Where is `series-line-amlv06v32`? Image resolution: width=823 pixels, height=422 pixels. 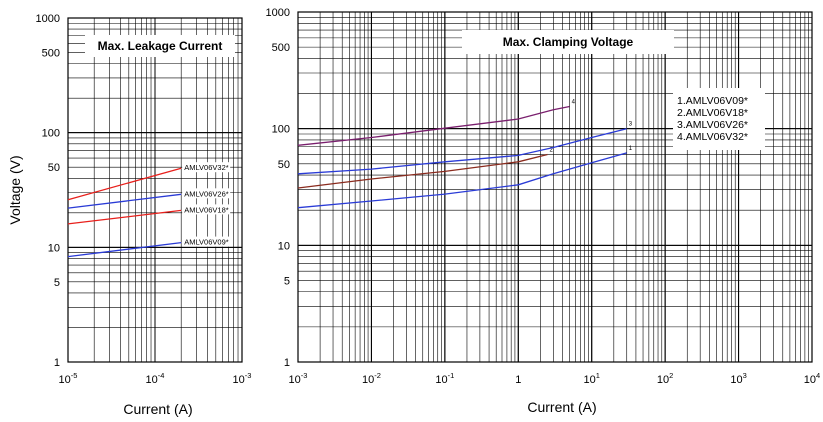 series-line-amlv06v32 is located at coordinates (124, 184).